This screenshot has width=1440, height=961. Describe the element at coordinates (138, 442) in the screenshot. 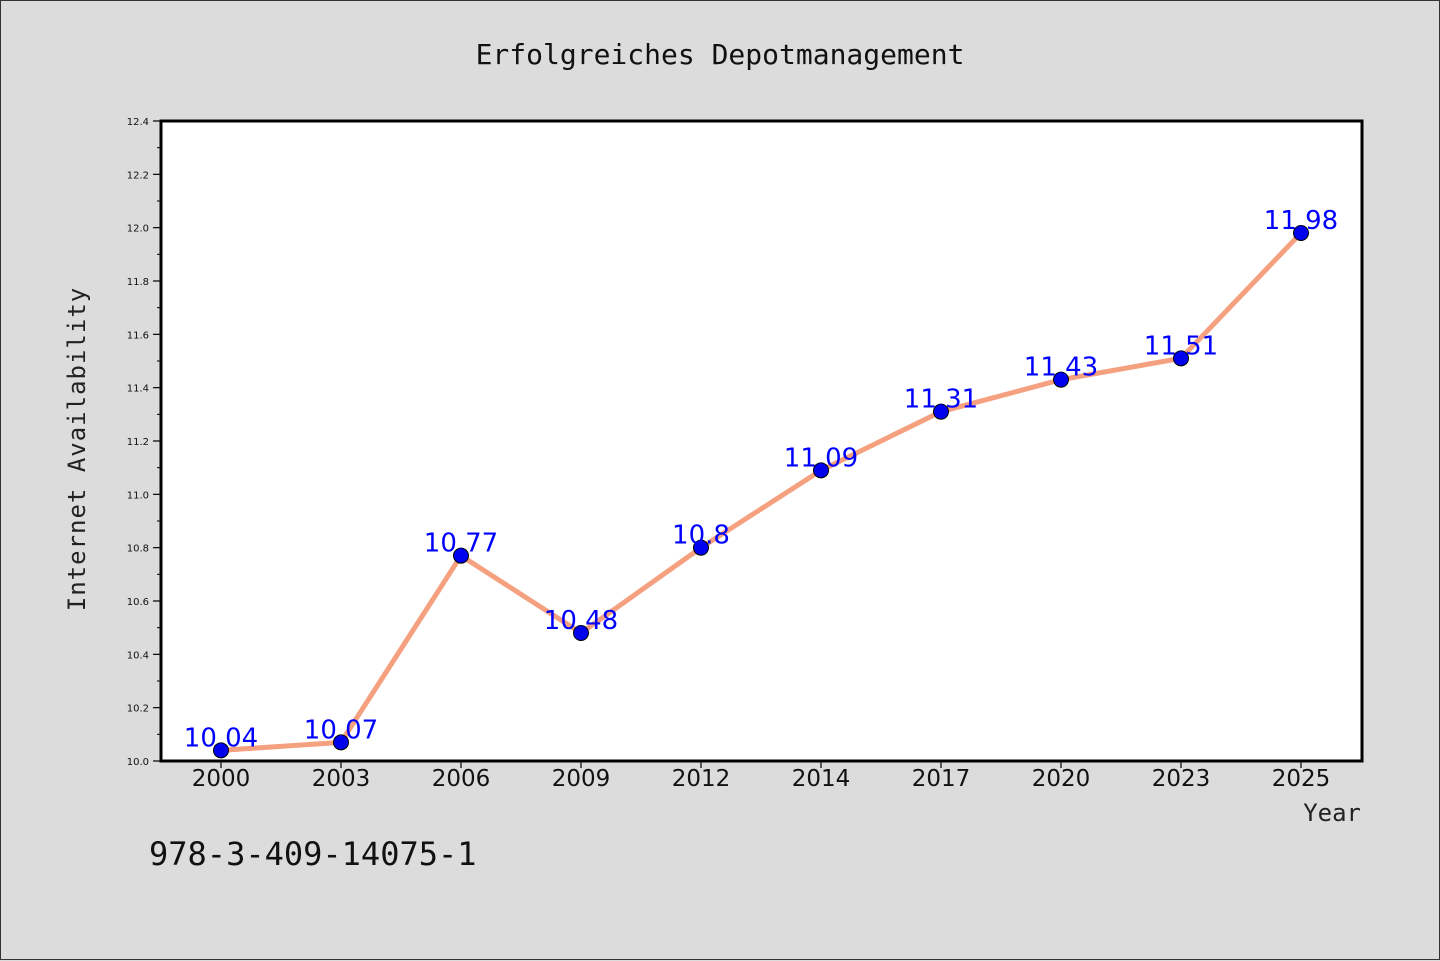

I see `y-tick-label: 11.2` at that location.